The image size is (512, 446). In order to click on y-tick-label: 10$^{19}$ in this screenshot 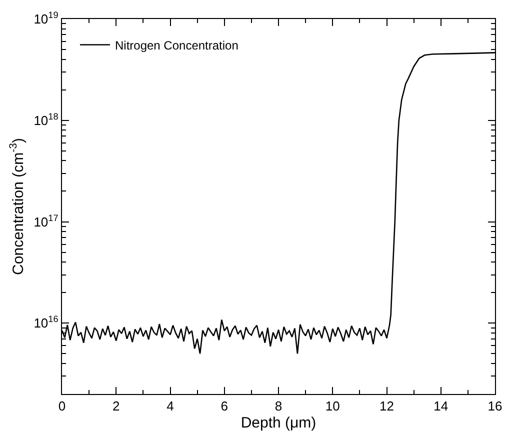, I will do `click(46, 18)`.